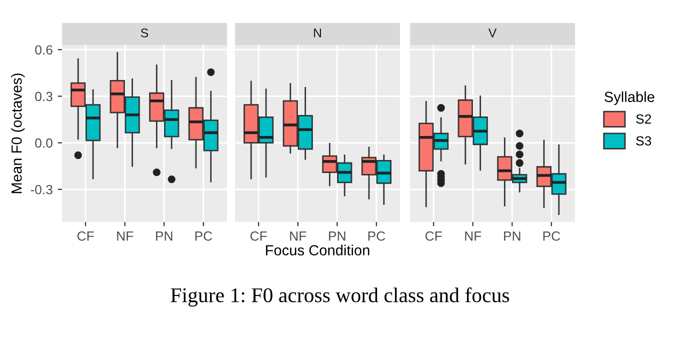 The width and height of the screenshot is (680, 344). Describe the element at coordinates (492, 33) in the screenshot. I see `chart-title: V` at that location.